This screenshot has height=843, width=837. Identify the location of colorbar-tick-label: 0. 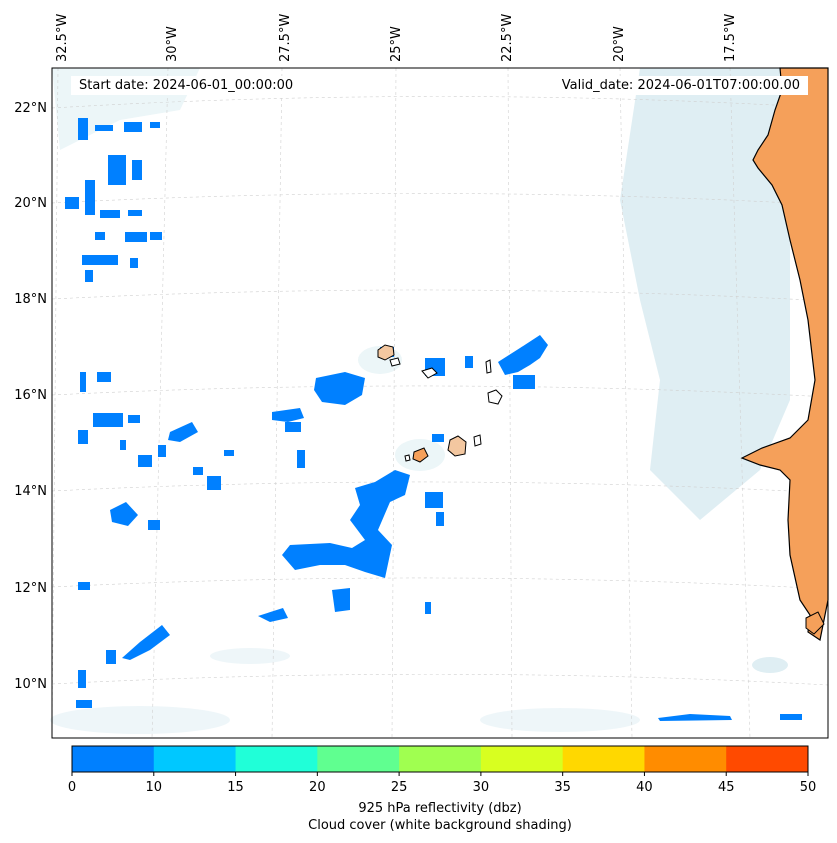
(72, 787).